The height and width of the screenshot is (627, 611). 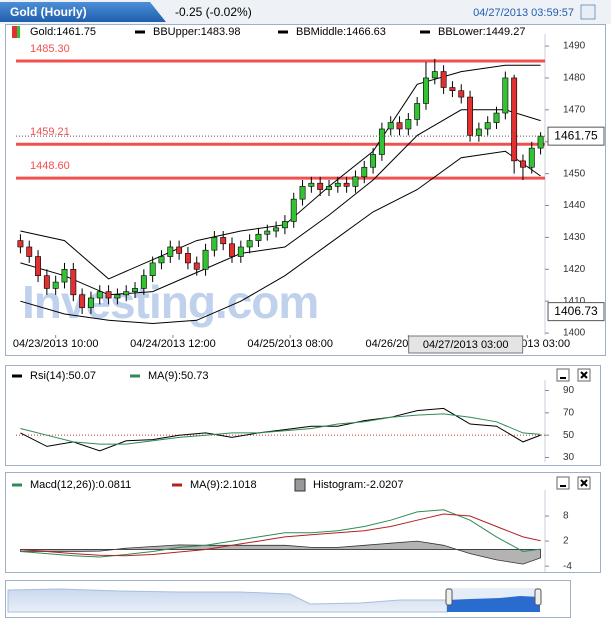 I want to click on level-label: 1448.60, so click(x=50, y=166).